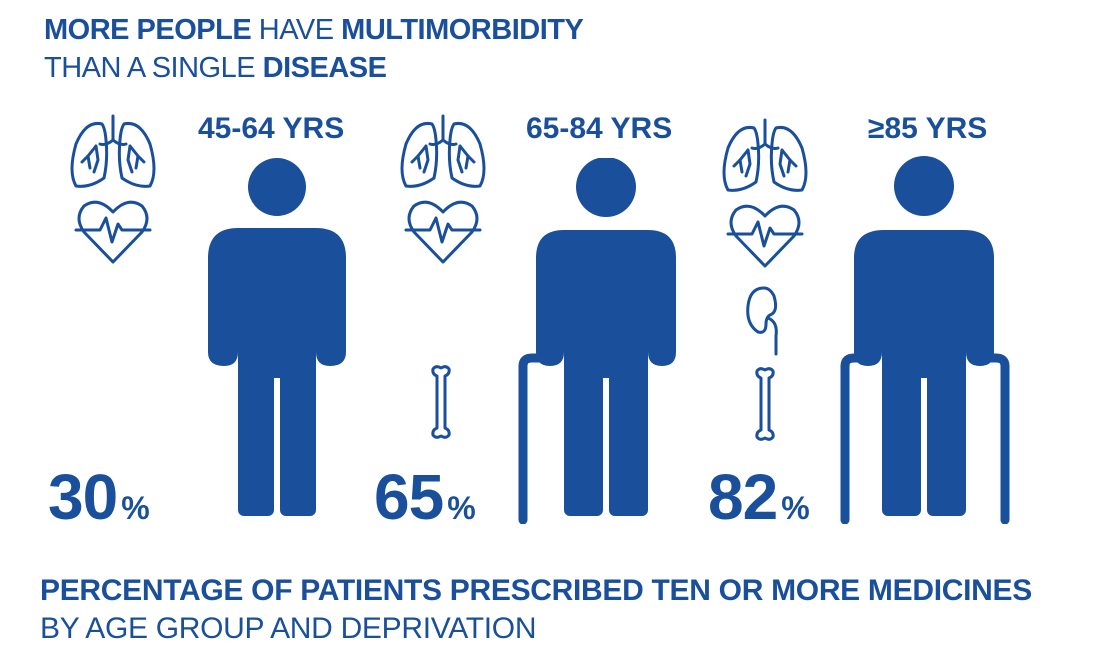 The image size is (1111, 646). Describe the element at coordinates (743, 497) in the screenshot. I see `percent-value: 82` at that location.